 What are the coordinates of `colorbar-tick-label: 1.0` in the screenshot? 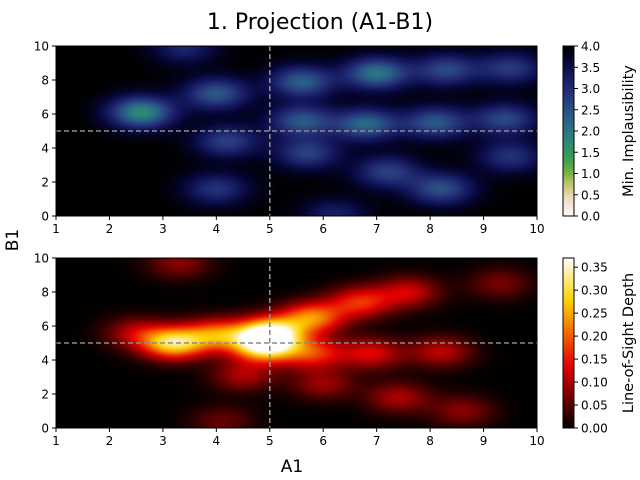 It's located at (590, 174).